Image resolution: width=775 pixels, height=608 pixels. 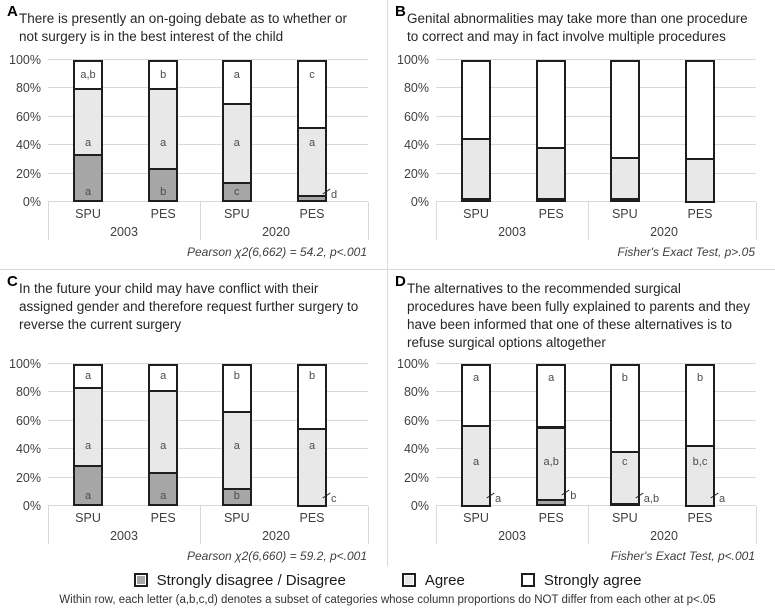 What do you see at coordinates (28, 116) in the screenshot?
I see `y-axis-tick-label: 60%` at bounding box center [28, 116].